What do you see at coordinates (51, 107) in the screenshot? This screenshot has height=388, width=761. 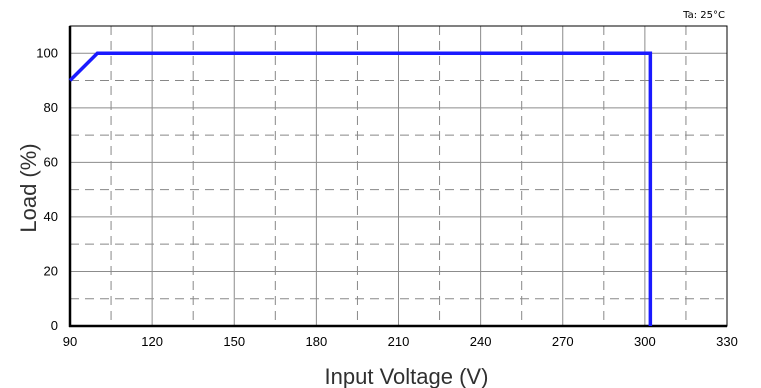 I see `y-tick-label: 80` at bounding box center [51, 107].